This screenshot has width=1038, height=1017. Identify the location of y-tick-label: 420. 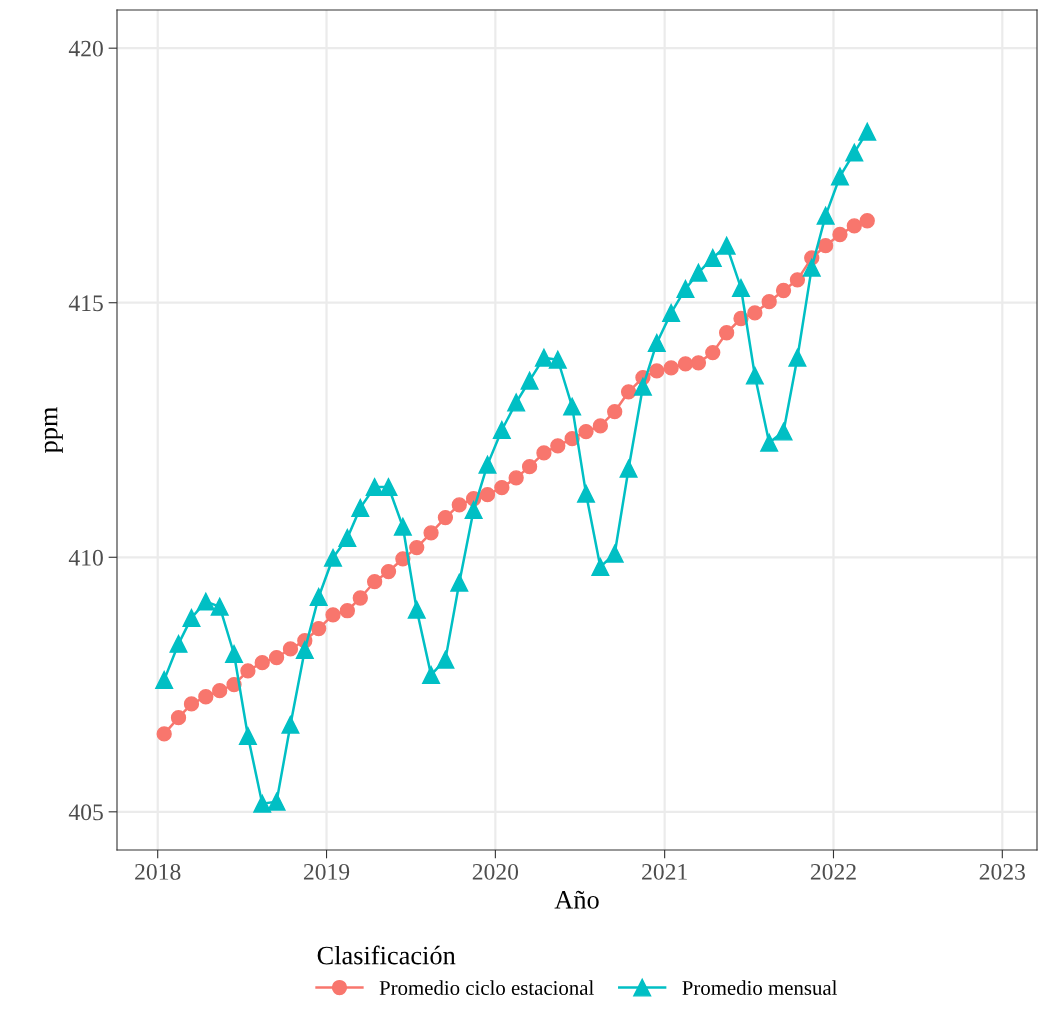
(85, 48).